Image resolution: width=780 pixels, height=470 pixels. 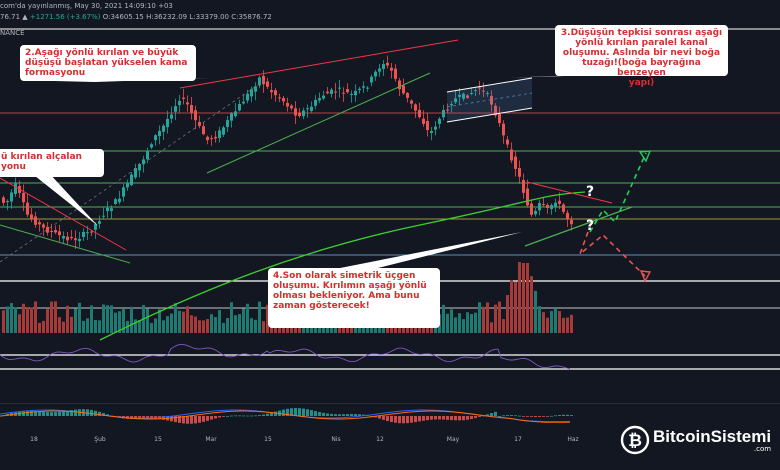 I want to click on rsi-line, so click(x=285, y=356).